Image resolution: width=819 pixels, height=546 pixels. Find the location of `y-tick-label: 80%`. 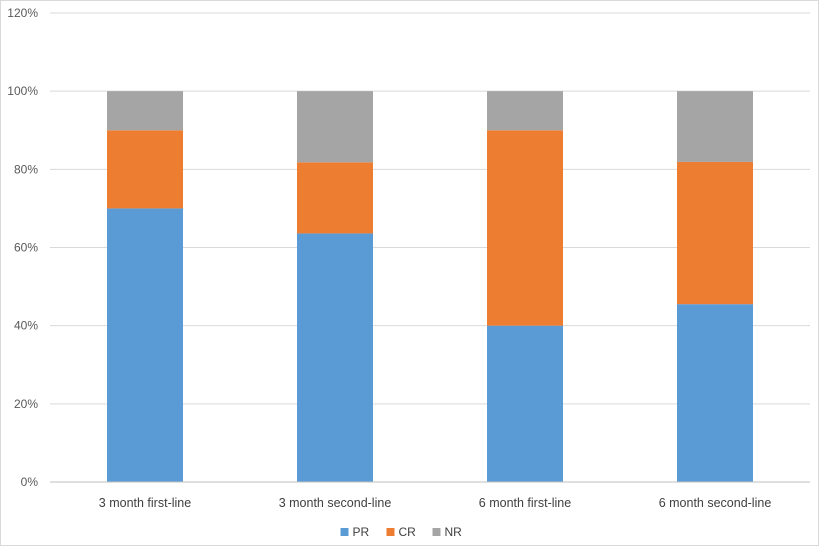

y-tick-label: 80% is located at coordinates (26, 169).